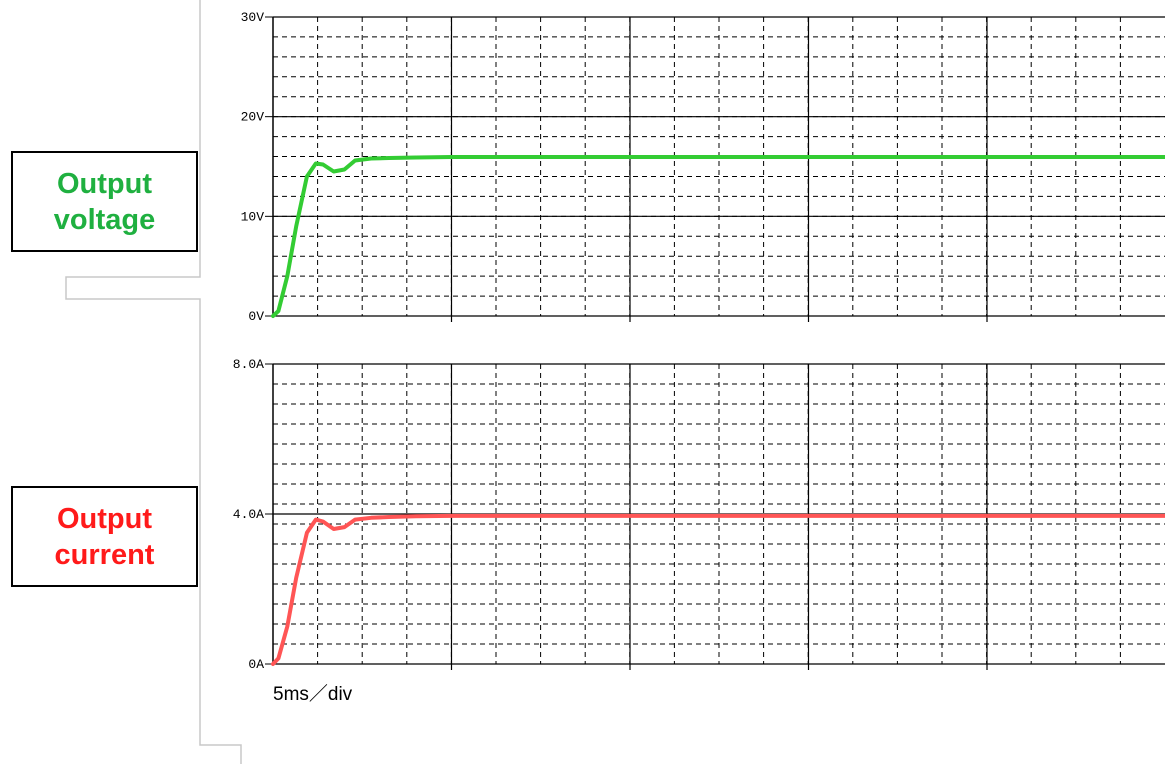 This screenshot has height=764, width=1165. What do you see at coordinates (104, 518) in the screenshot?
I see `output-current-label-line1: Output` at bounding box center [104, 518].